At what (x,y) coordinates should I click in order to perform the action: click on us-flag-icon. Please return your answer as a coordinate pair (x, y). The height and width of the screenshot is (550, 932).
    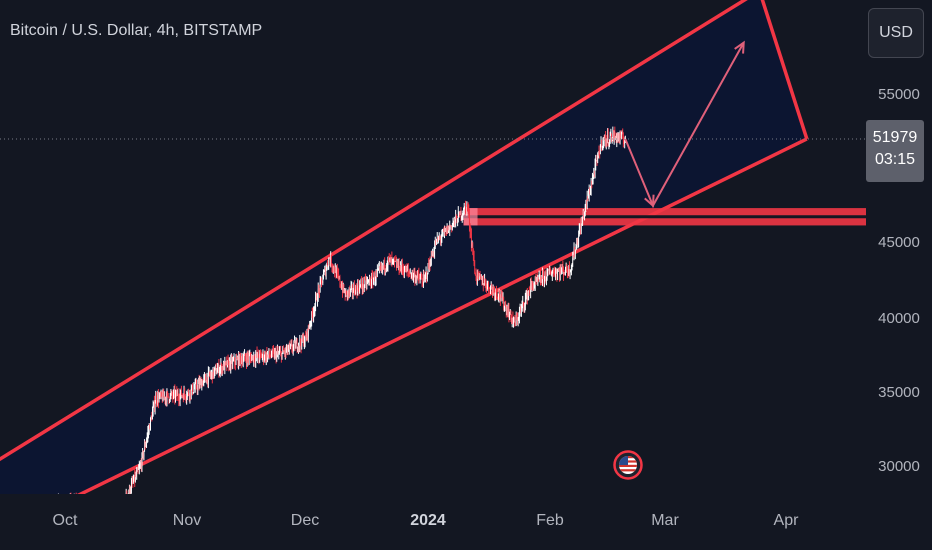
    Looking at the image, I should click on (628, 462).